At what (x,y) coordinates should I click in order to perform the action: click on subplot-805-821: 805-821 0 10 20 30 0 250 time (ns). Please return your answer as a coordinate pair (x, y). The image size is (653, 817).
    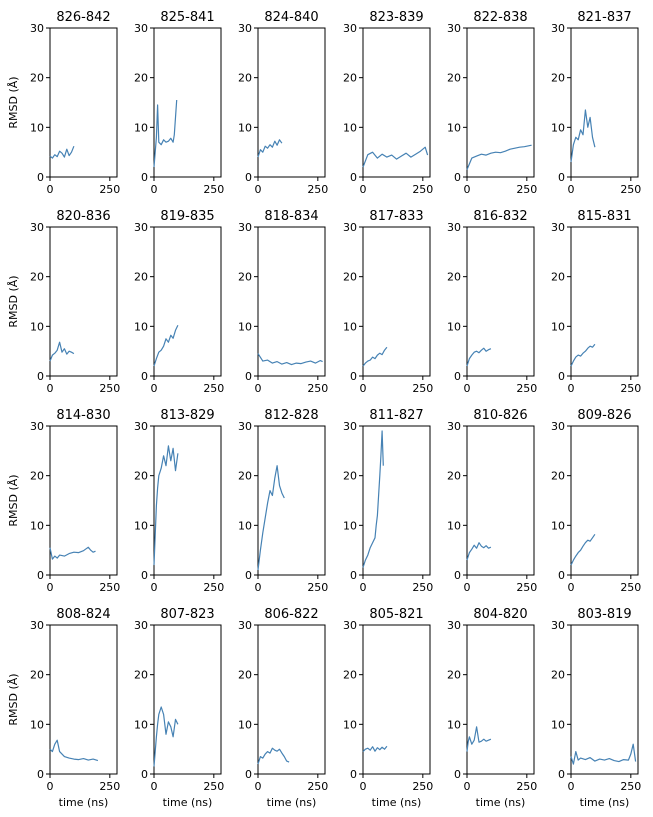
    Looking at the image, I should click on (388, 708).